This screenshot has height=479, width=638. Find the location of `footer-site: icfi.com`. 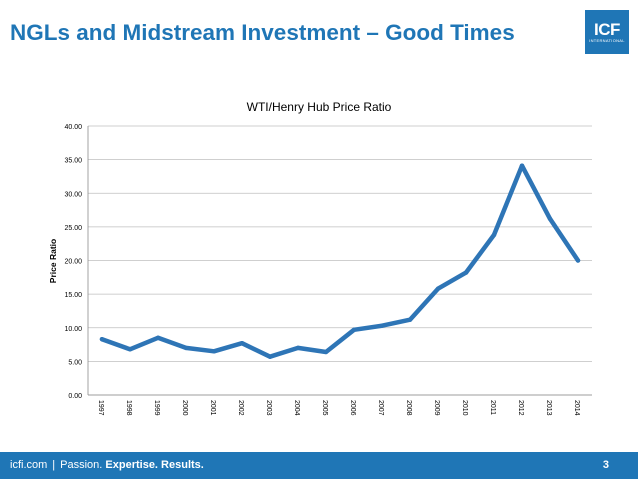

footer-site: icfi.com is located at coordinates (29, 465).